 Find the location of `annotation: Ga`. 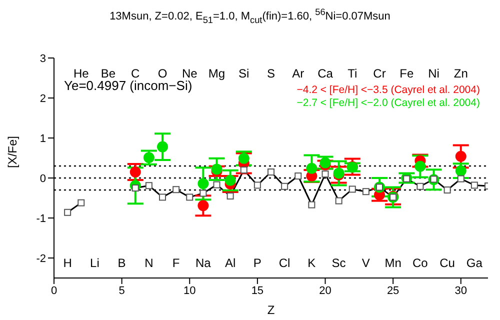

annotation: Ga is located at coordinates (474, 263).